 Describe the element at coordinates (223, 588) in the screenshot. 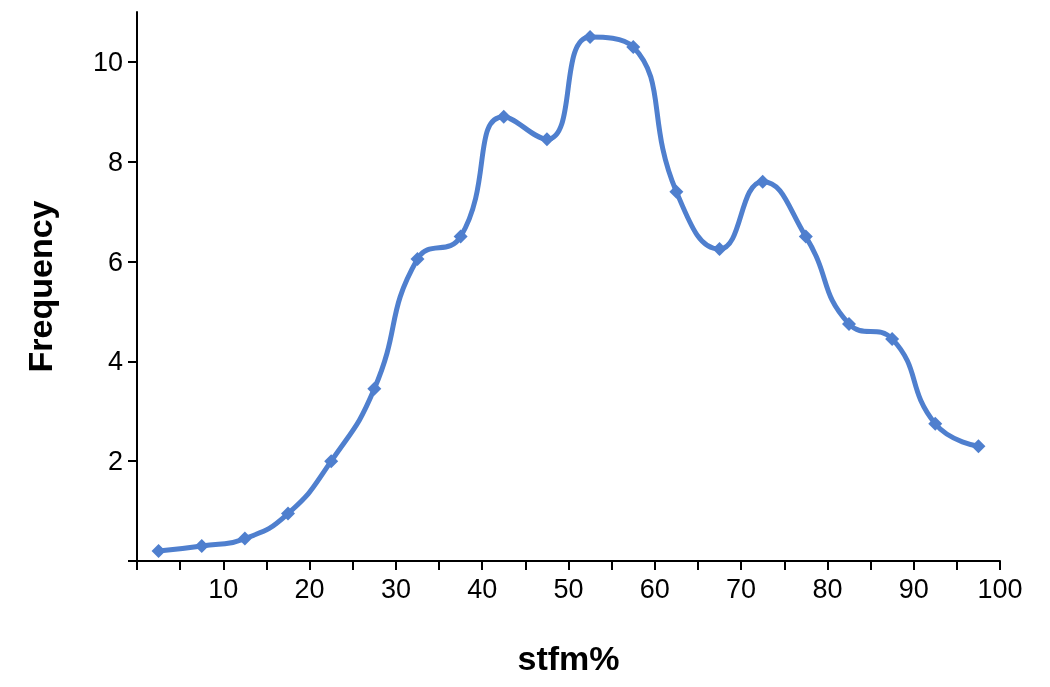

I see `x-tick-label: 10` at that location.